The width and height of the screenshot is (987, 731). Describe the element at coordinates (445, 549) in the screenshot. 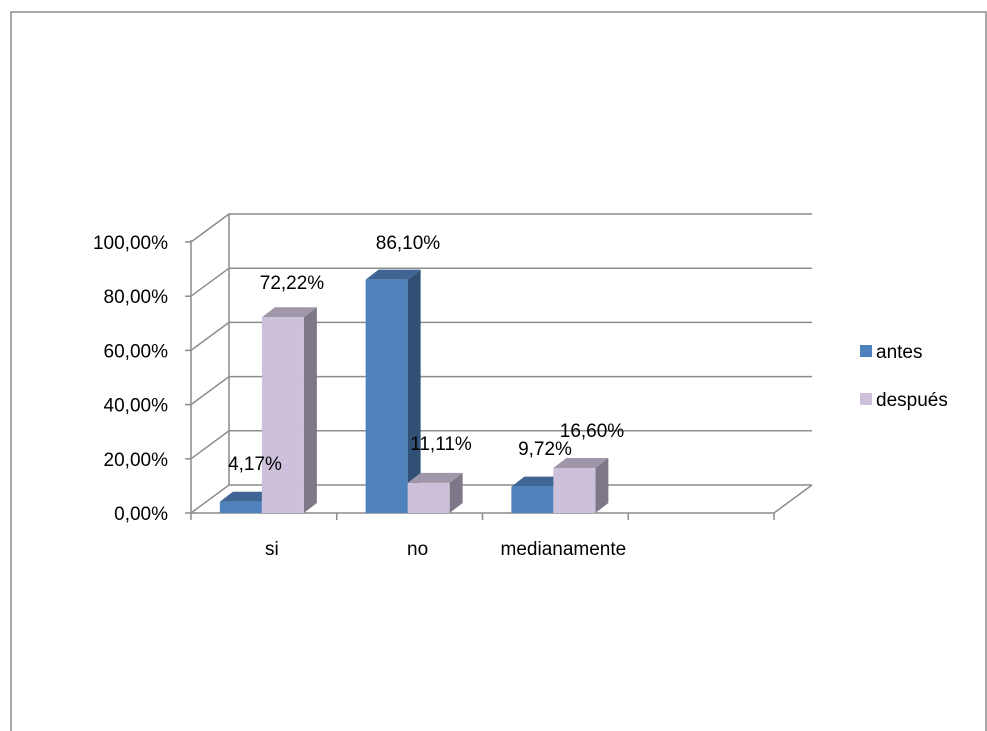

I see `x-category-labels: si no medianamente` at that location.